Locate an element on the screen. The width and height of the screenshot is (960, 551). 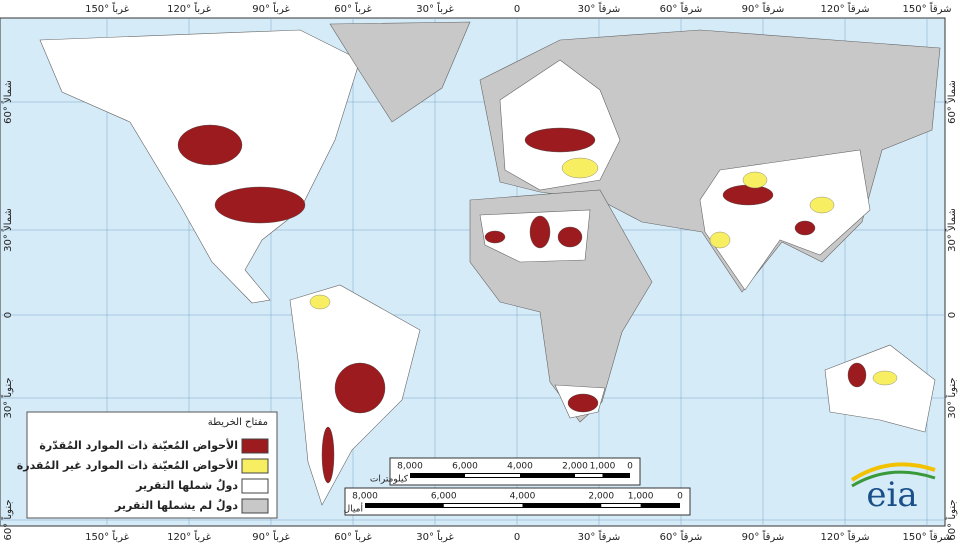
logo: eia is located at coordinates (891, 495).